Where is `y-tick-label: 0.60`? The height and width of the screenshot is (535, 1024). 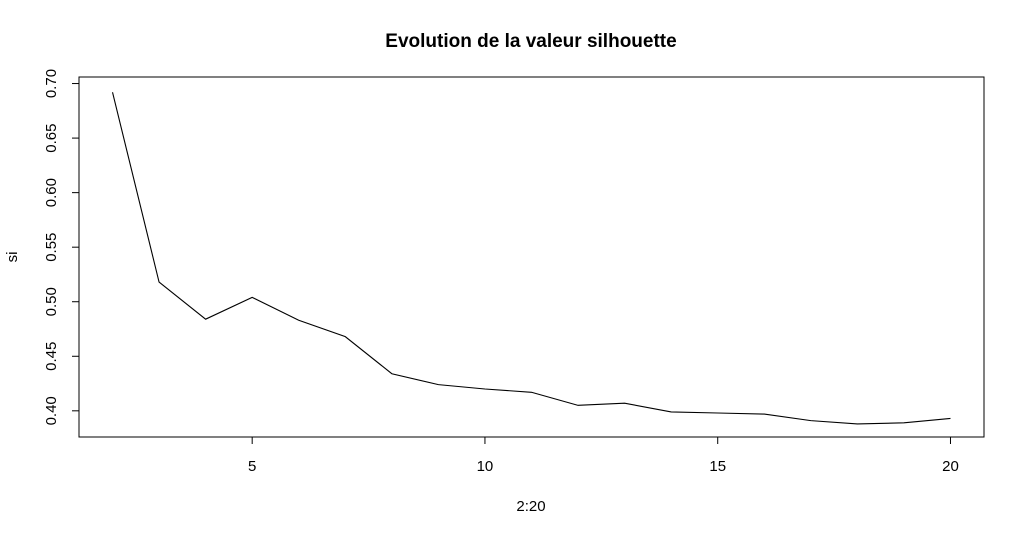 y-tick-label: 0.60 is located at coordinates (51, 192).